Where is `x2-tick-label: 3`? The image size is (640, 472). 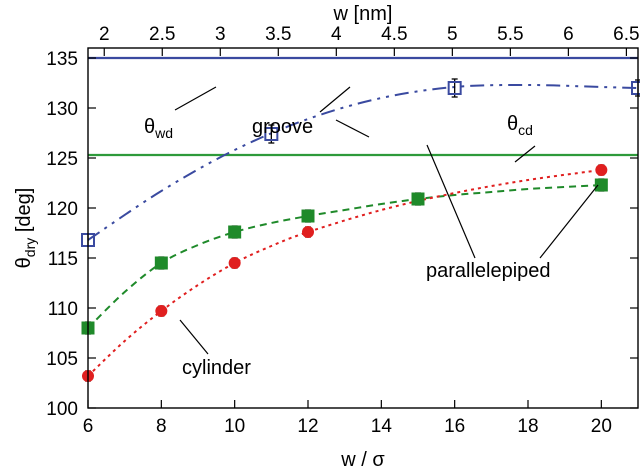
x2-tick-label: 3 is located at coordinates (220, 34).